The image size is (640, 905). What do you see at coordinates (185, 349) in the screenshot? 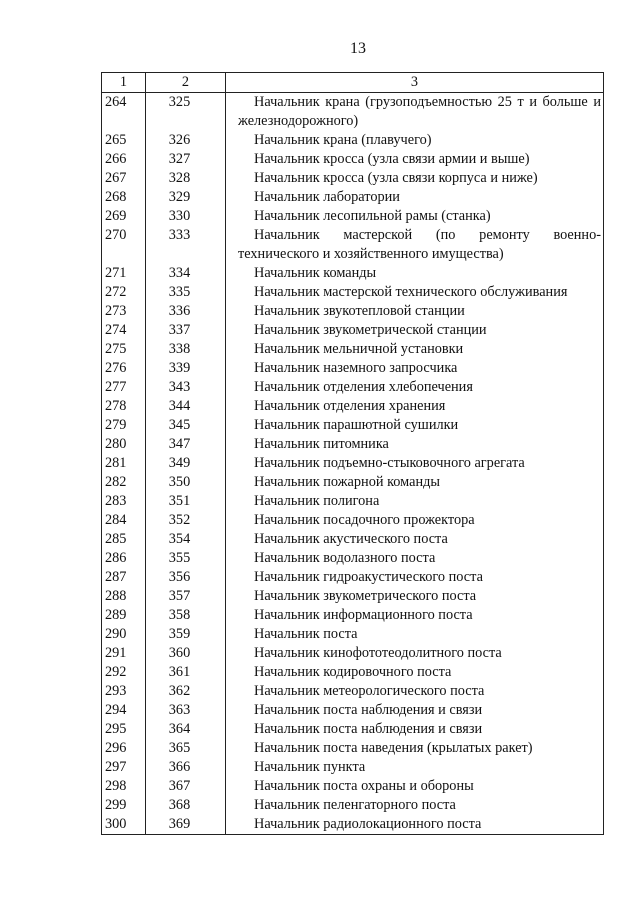
I see `code: 338` at bounding box center [185, 349].